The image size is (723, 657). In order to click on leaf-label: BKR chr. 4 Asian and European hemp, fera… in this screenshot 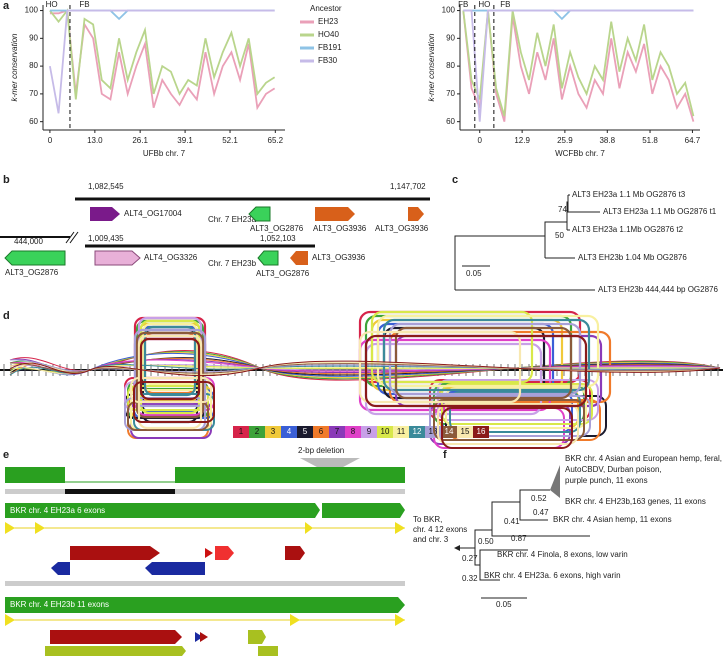, I will do `click(643, 469)`.